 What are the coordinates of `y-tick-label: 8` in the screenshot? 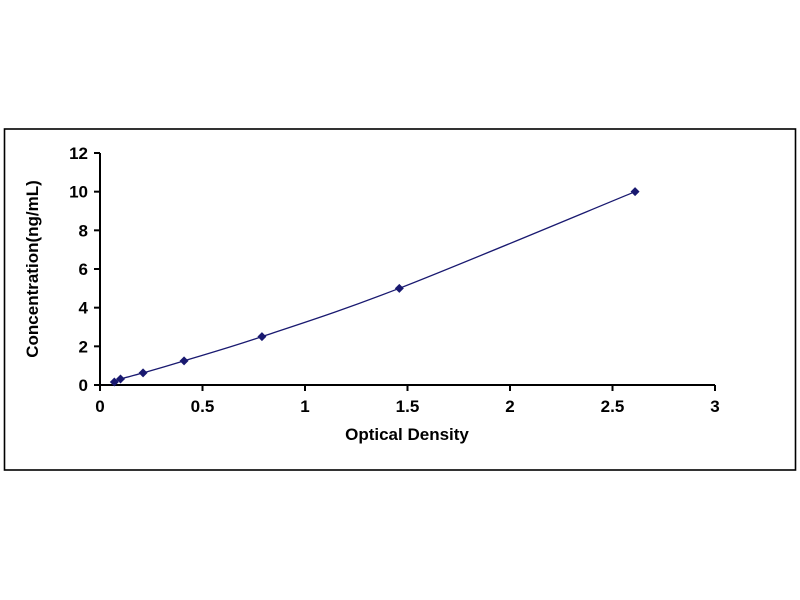 It's located at (83, 230).